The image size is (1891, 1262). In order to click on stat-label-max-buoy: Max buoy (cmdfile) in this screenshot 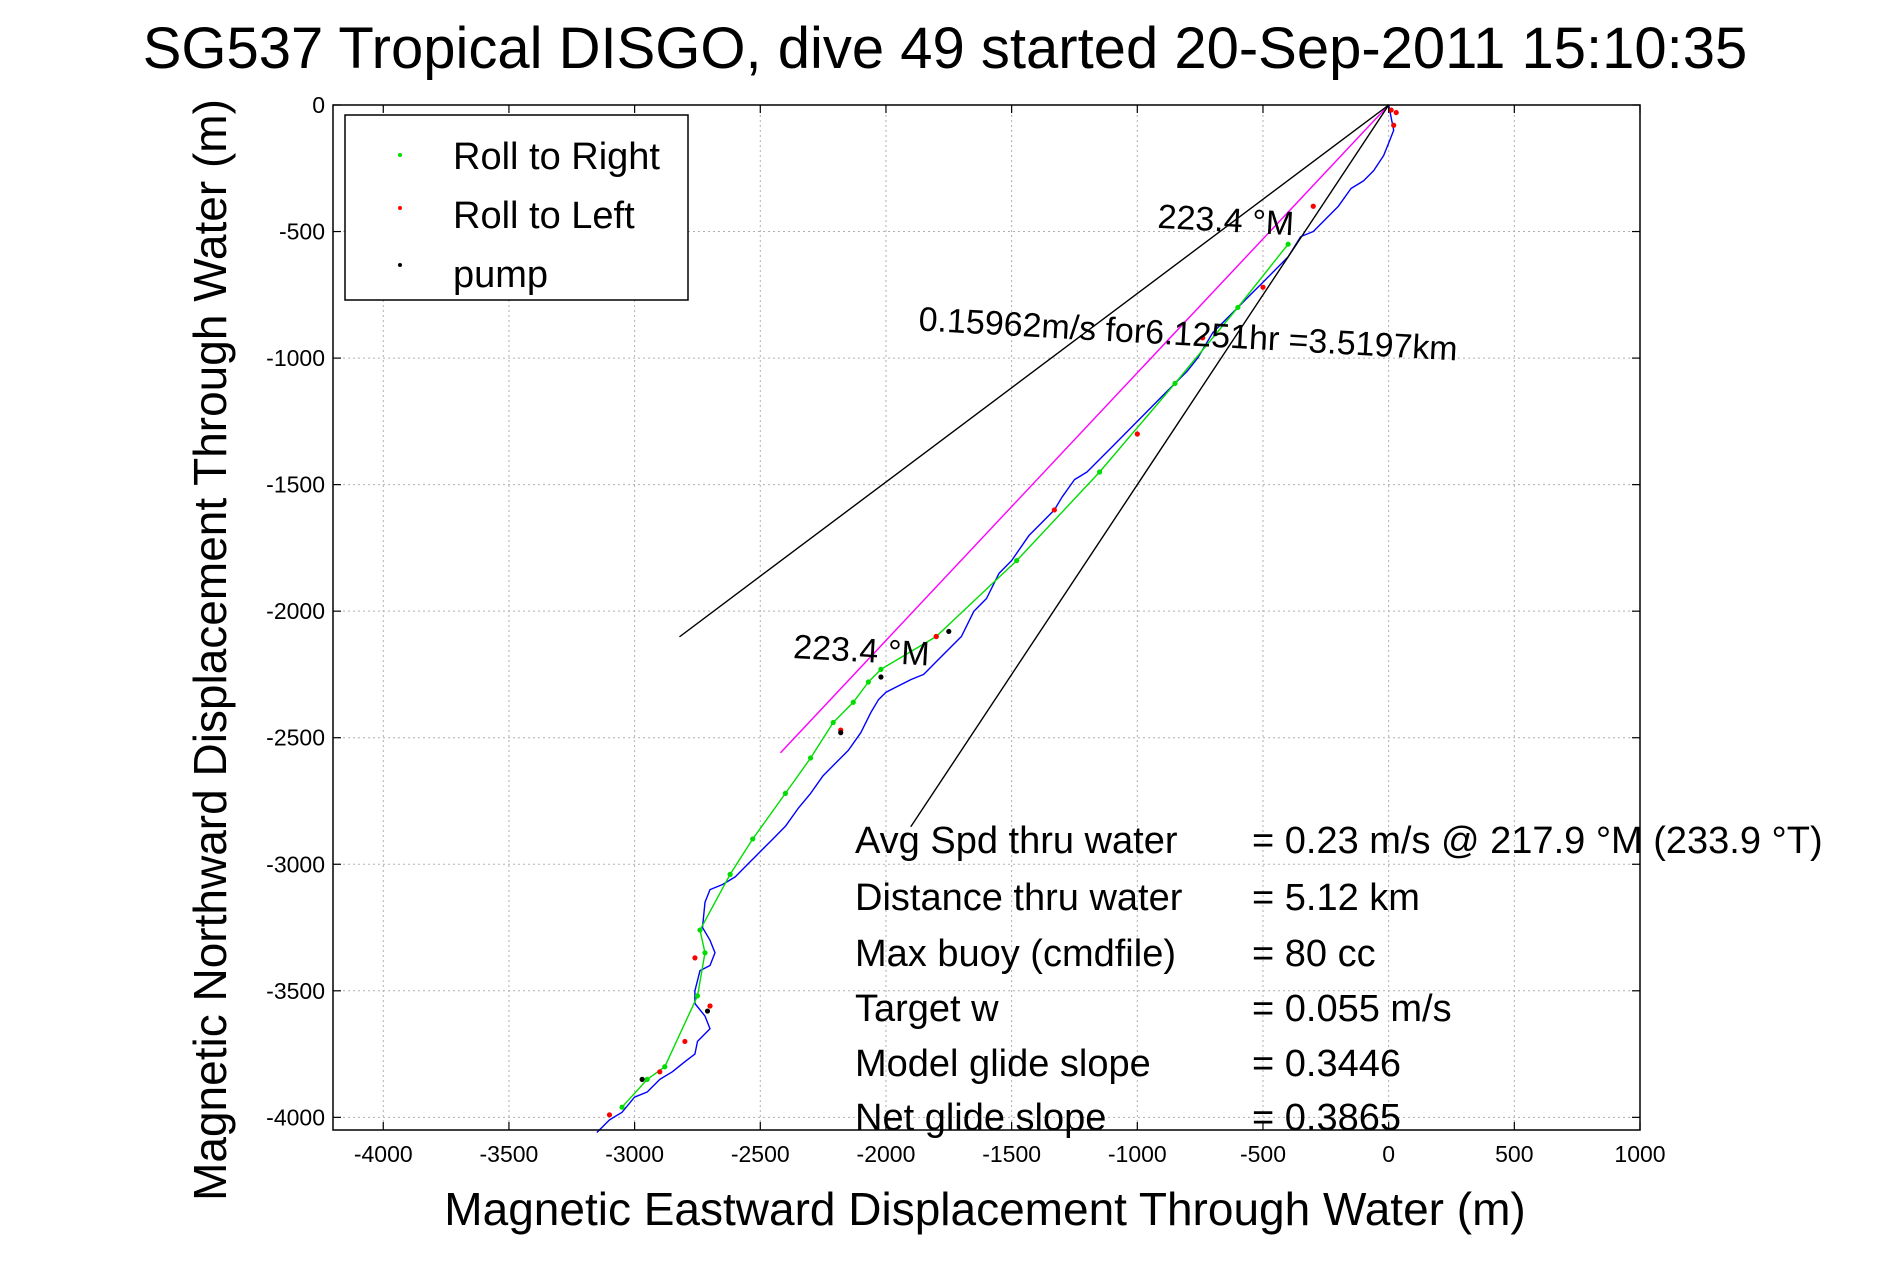, I will do `click(1015, 954)`.